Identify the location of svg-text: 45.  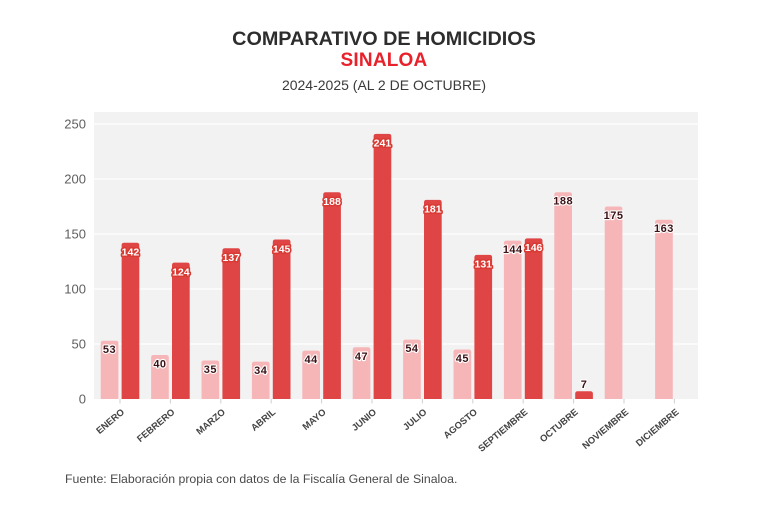
(462, 359).